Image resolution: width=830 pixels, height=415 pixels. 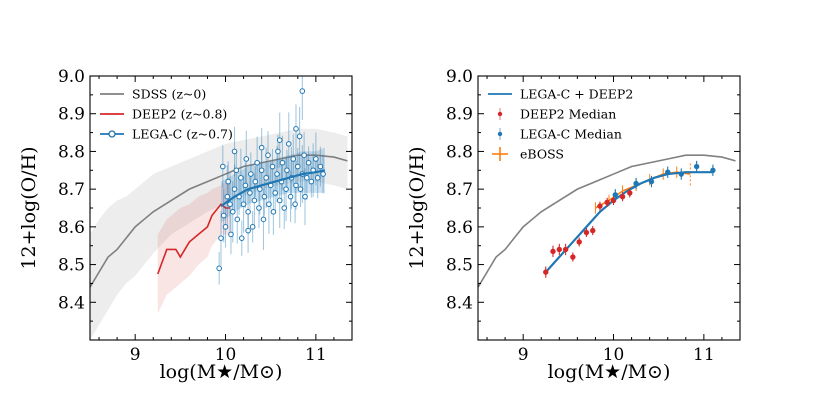 What do you see at coordinates (568, 114) in the screenshot?
I see `legend-label: DEEP2 Median` at bounding box center [568, 114].